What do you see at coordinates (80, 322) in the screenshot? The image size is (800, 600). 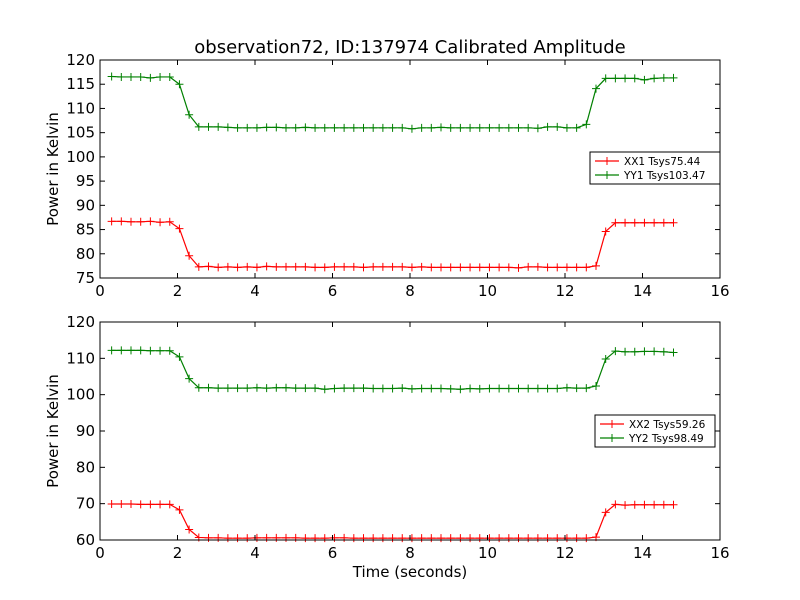 I see `y-tick-label: 120` at bounding box center [80, 322].